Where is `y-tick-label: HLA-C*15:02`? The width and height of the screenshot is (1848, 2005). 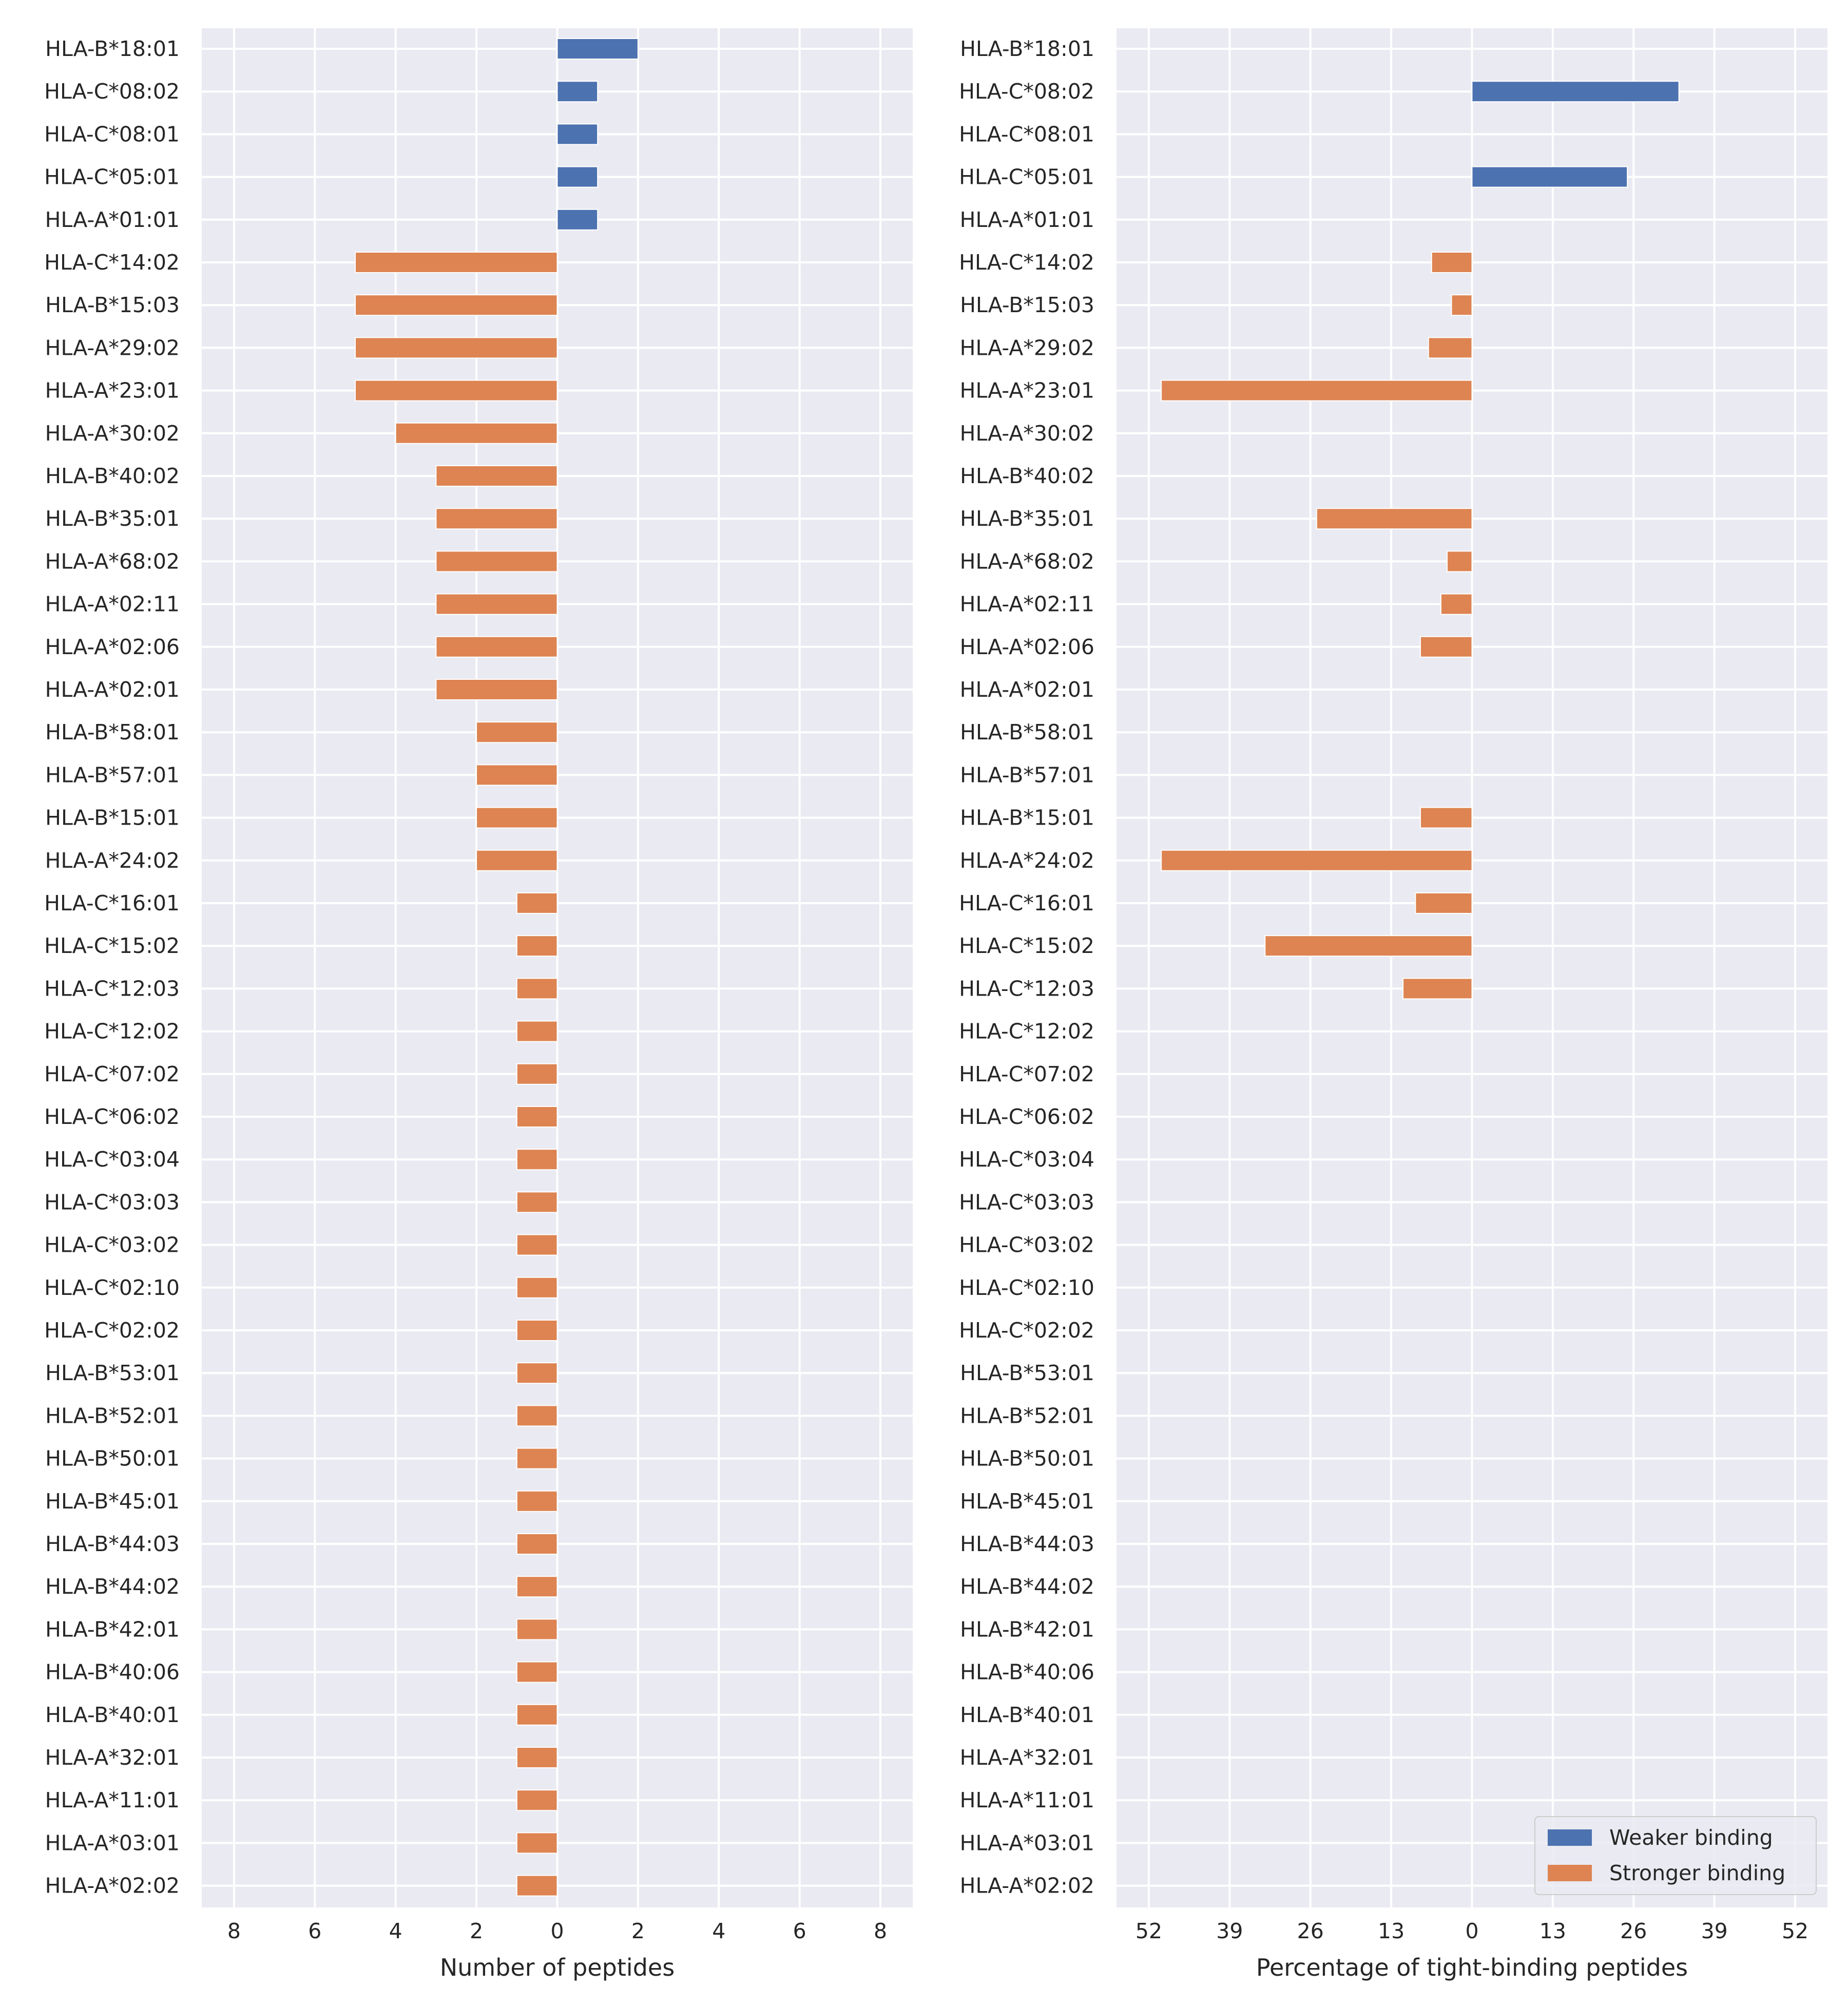
y-tick-label: HLA-C*15:02 is located at coordinates (1026, 945).